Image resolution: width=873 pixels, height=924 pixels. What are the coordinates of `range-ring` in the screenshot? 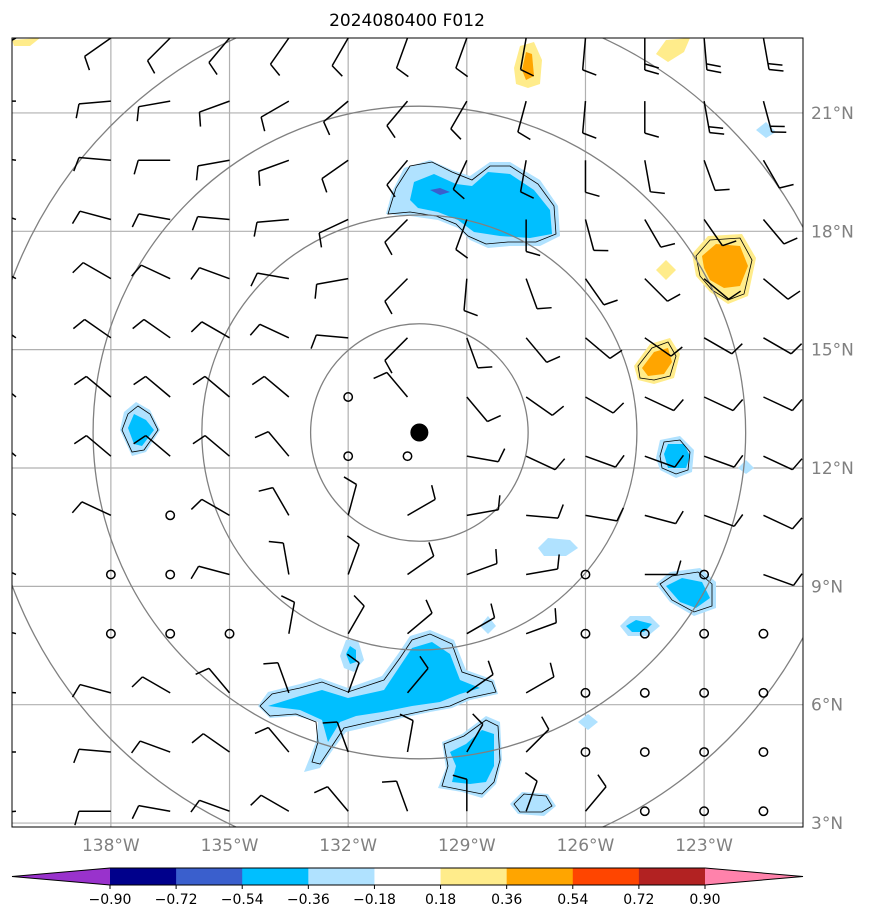 It's located at (419, 432).